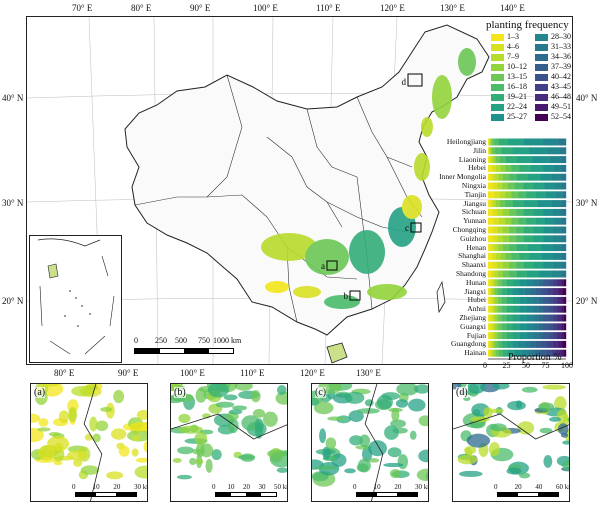  What do you see at coordinates (476, 300) in the screenshot?
I see `province-label: Hubei` at bounding box center [476, 300].